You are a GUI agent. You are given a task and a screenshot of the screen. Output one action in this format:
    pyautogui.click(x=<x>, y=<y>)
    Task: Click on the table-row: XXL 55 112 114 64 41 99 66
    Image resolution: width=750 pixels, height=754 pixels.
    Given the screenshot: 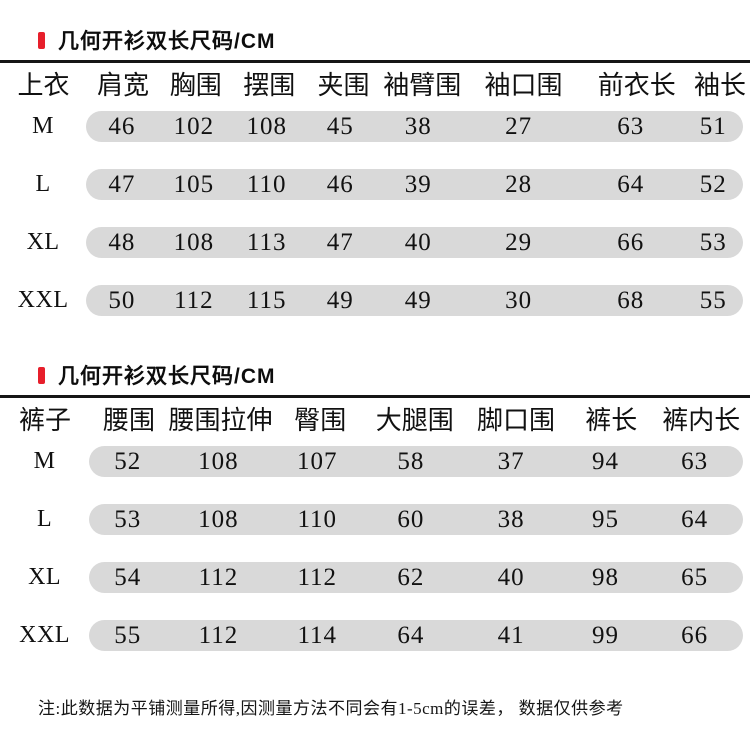 What is the action you would take?
    pyautogui.click(x=371, y=635)
    